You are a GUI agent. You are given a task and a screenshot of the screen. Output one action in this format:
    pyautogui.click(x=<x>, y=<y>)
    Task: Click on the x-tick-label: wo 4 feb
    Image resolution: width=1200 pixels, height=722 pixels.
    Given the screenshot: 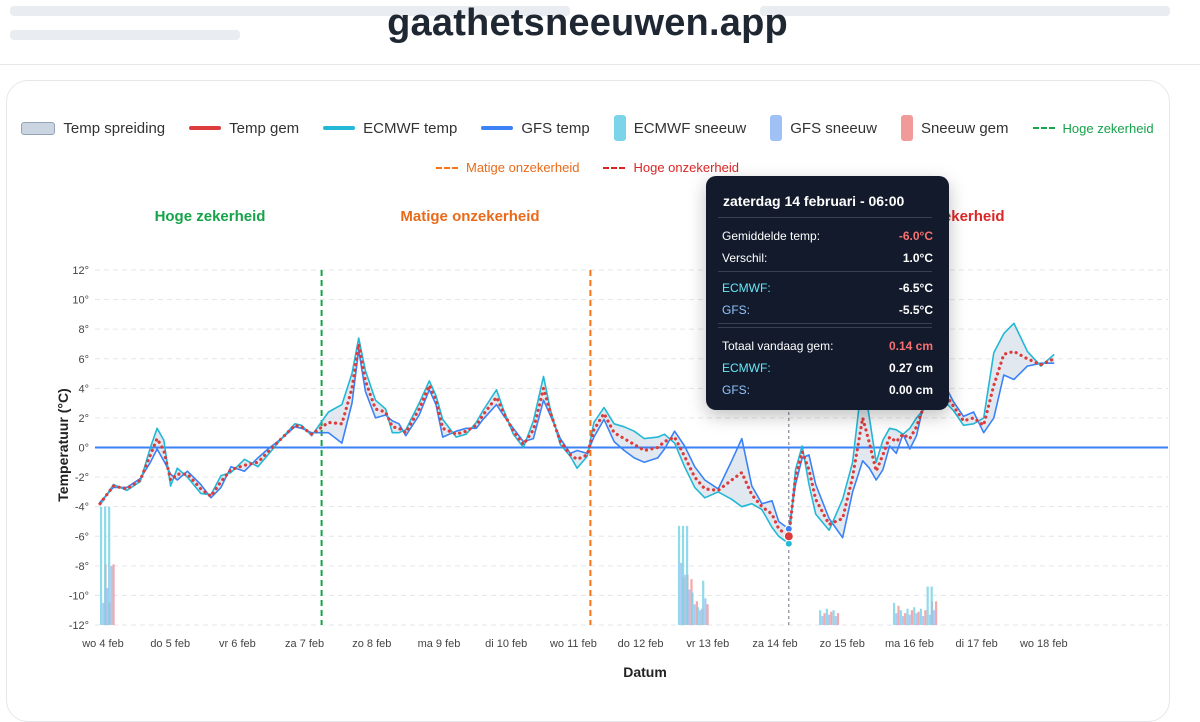 What is the action you would take?
    pyautogui.click(x=102, y=644)
    